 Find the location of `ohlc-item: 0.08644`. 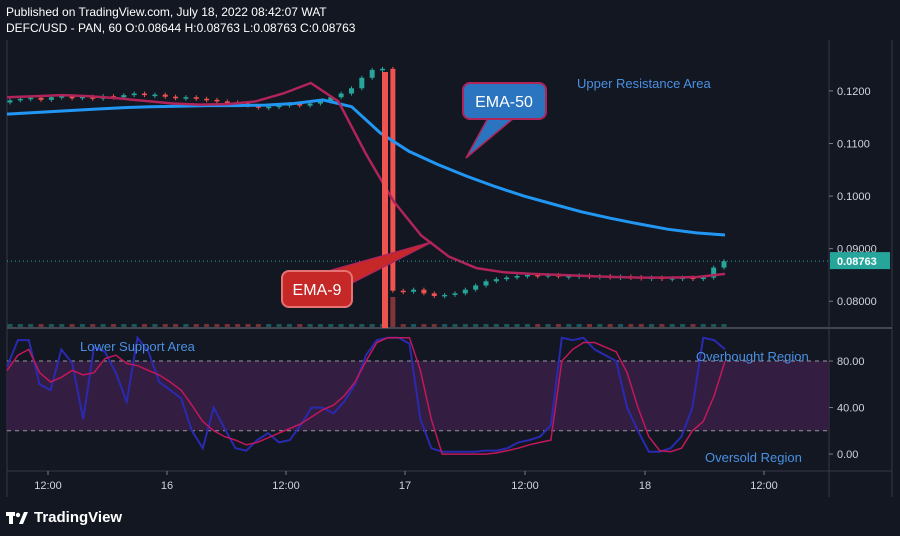

ohlc-item: 0.08644 is located at coordinates (159, 28).